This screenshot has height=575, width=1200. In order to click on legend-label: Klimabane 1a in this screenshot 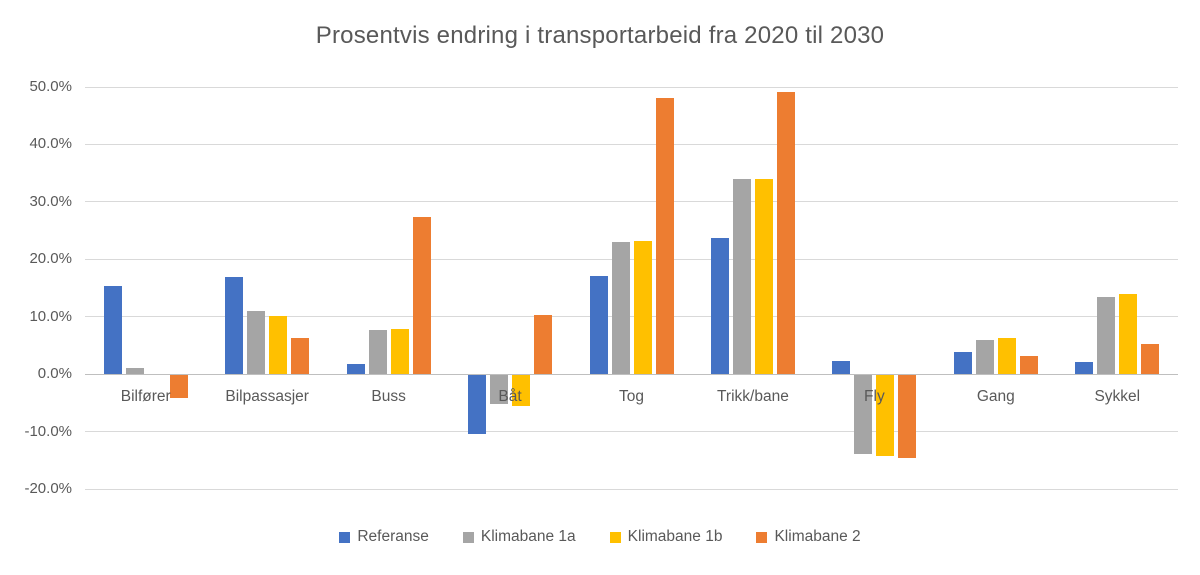, I will do `click(528, 536)`.